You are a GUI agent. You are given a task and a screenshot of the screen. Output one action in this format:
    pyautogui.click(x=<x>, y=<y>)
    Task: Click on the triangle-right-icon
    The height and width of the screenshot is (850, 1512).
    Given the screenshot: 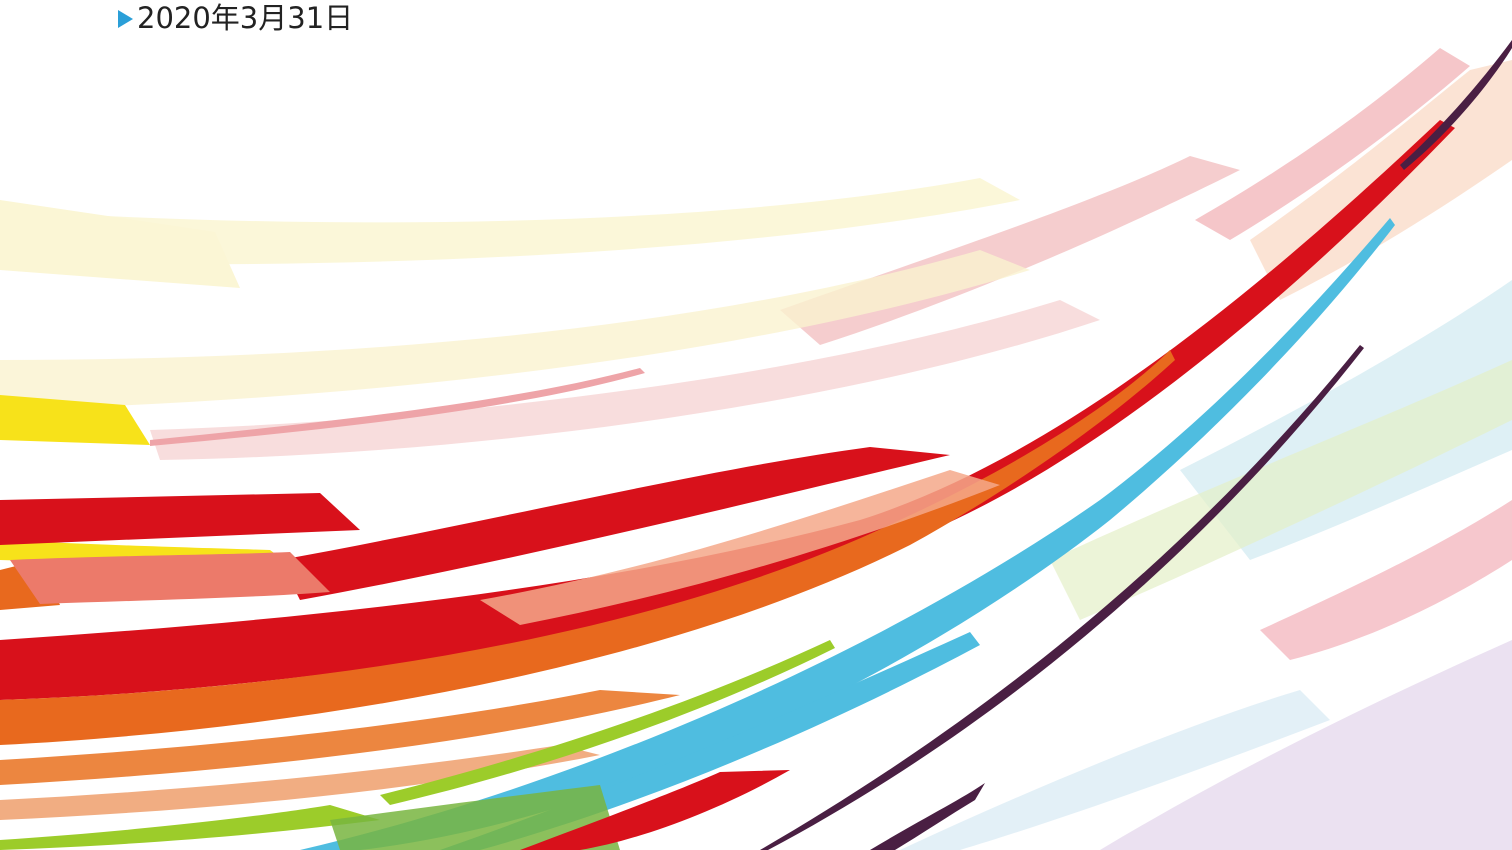 What is the action you would take?
    pyautogui.click(x=125, y=19)
    